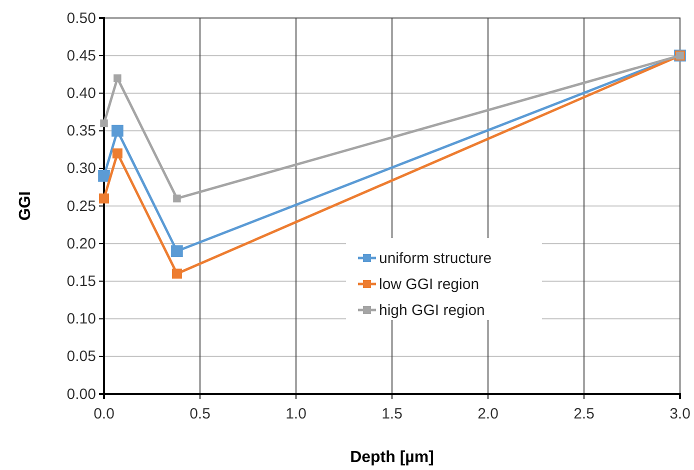 Image resolution: width=694 pixels, height=470 pixels. What do you see at coordinates (488, 414) in the screenshot?
I see `x-tick-label: 2.0` at bounding box center [488, 414].